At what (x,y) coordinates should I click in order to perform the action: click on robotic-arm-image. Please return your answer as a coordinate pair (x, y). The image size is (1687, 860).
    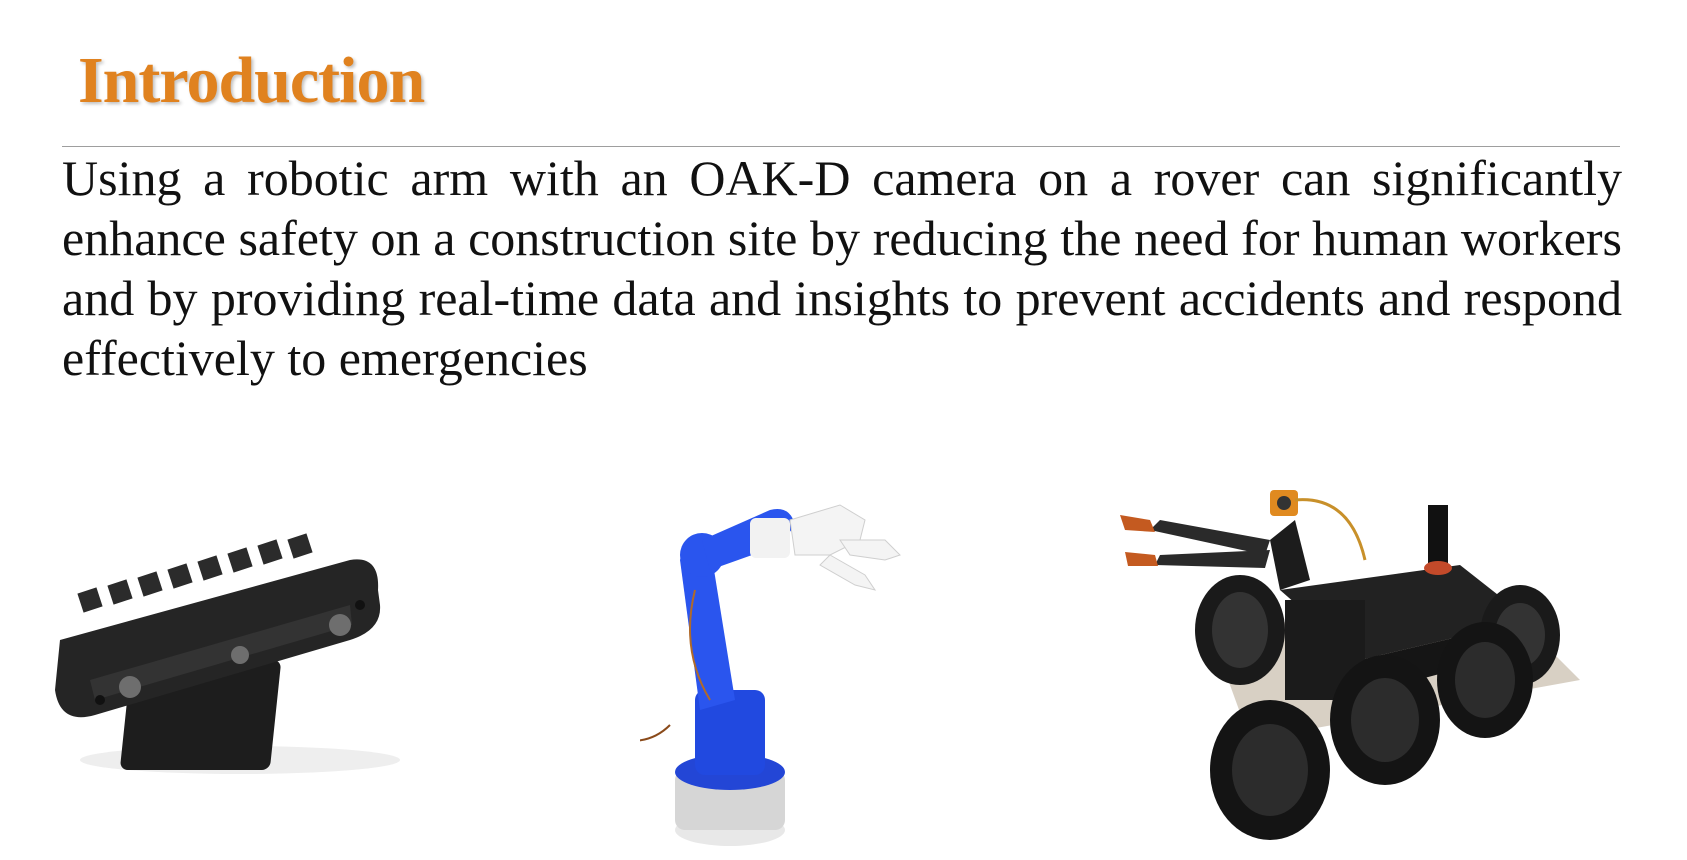
    Looking at the image, I should click on (790, 680).